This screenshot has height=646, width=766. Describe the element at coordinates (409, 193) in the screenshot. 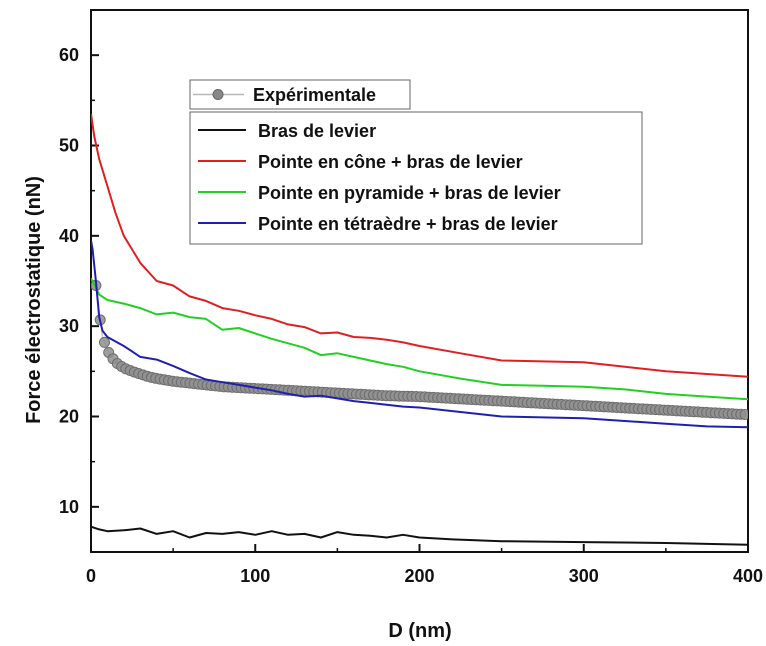

I see `legend-label: Pointe en pyramide + bras de levier` at that location.